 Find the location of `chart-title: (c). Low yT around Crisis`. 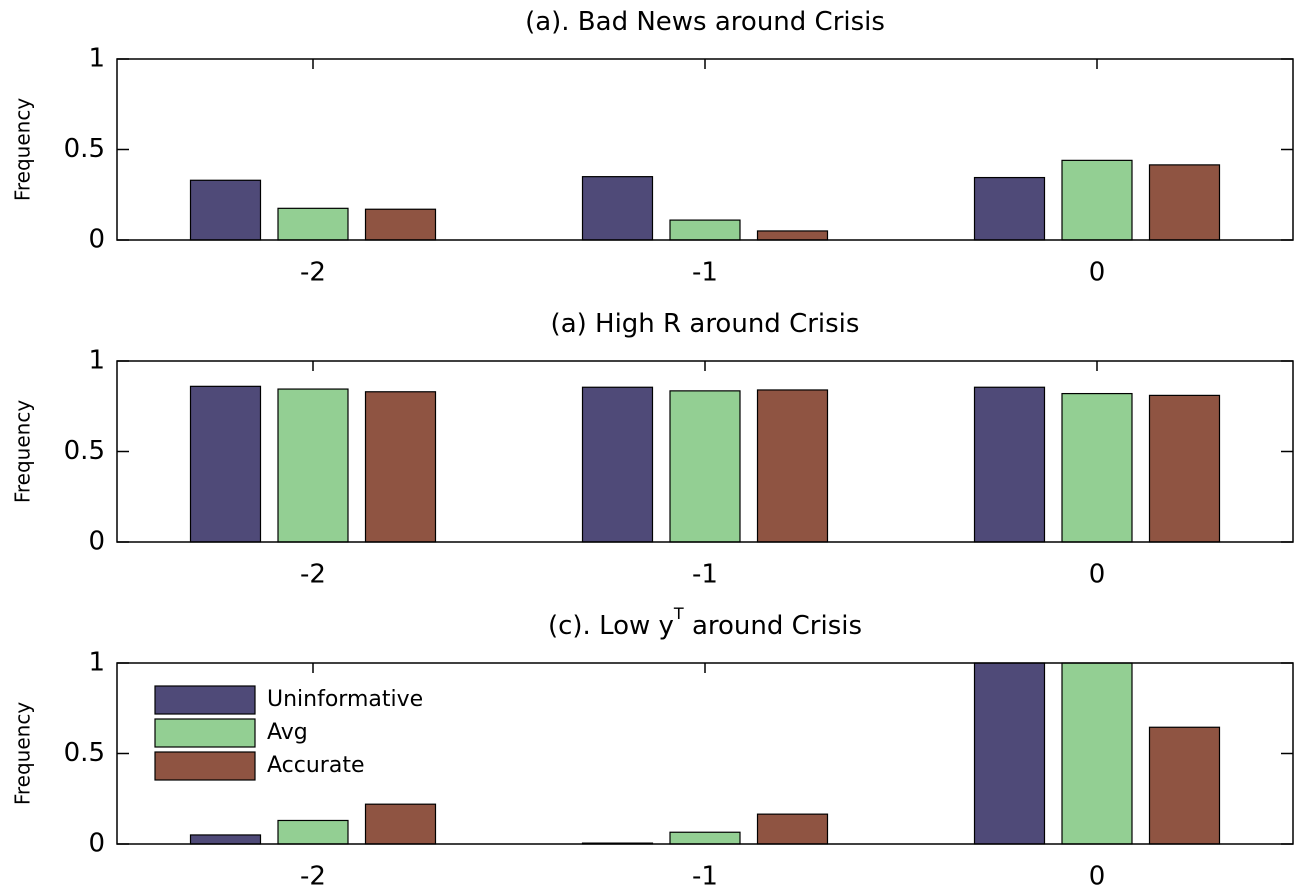

chart-title: (c). Low yT around Crisis is located at coordinates (705, 622).